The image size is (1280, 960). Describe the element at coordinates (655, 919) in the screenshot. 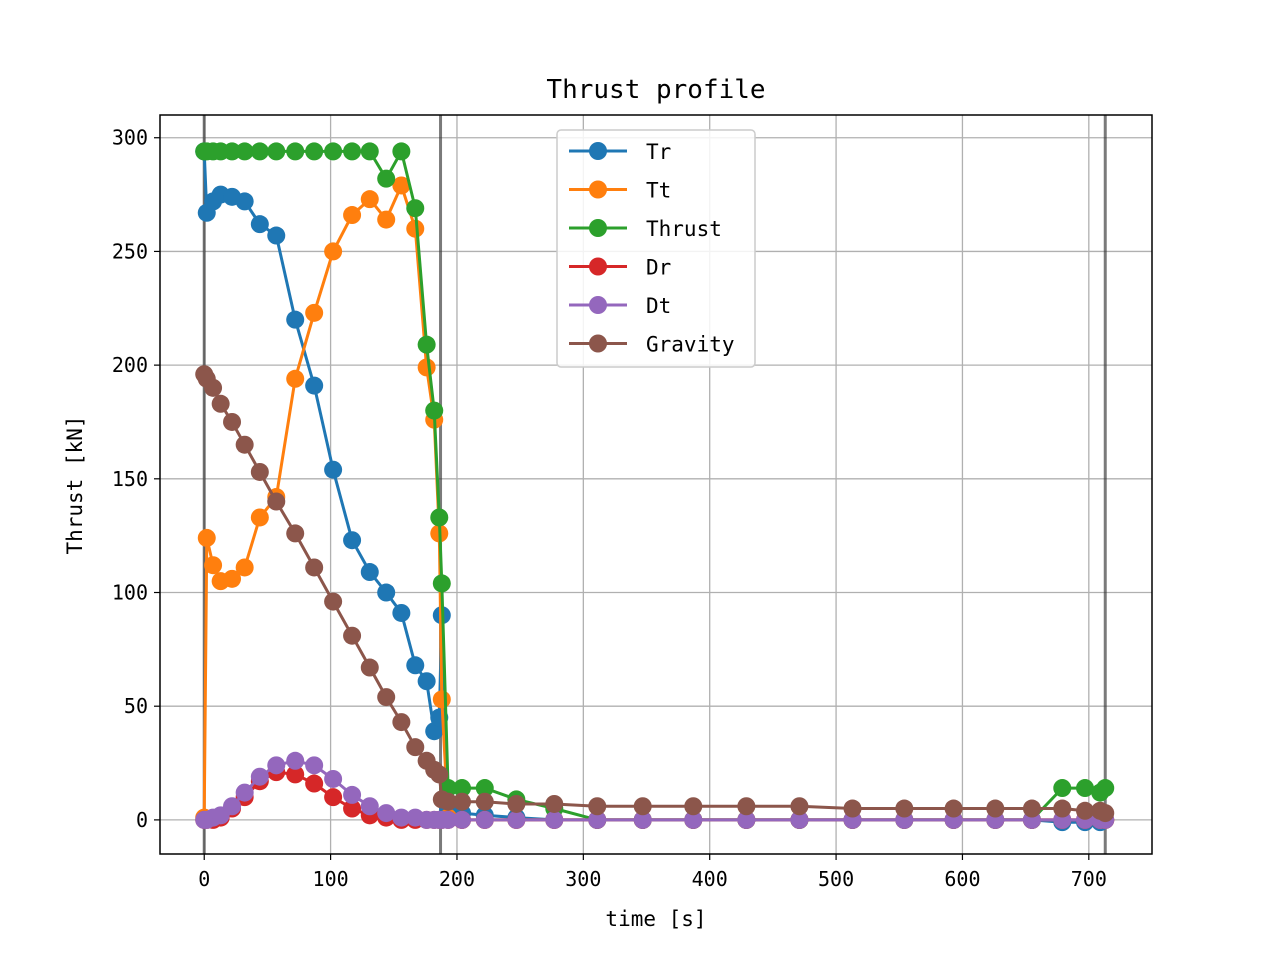

I see `x-axis-label: time [s]` at that location.